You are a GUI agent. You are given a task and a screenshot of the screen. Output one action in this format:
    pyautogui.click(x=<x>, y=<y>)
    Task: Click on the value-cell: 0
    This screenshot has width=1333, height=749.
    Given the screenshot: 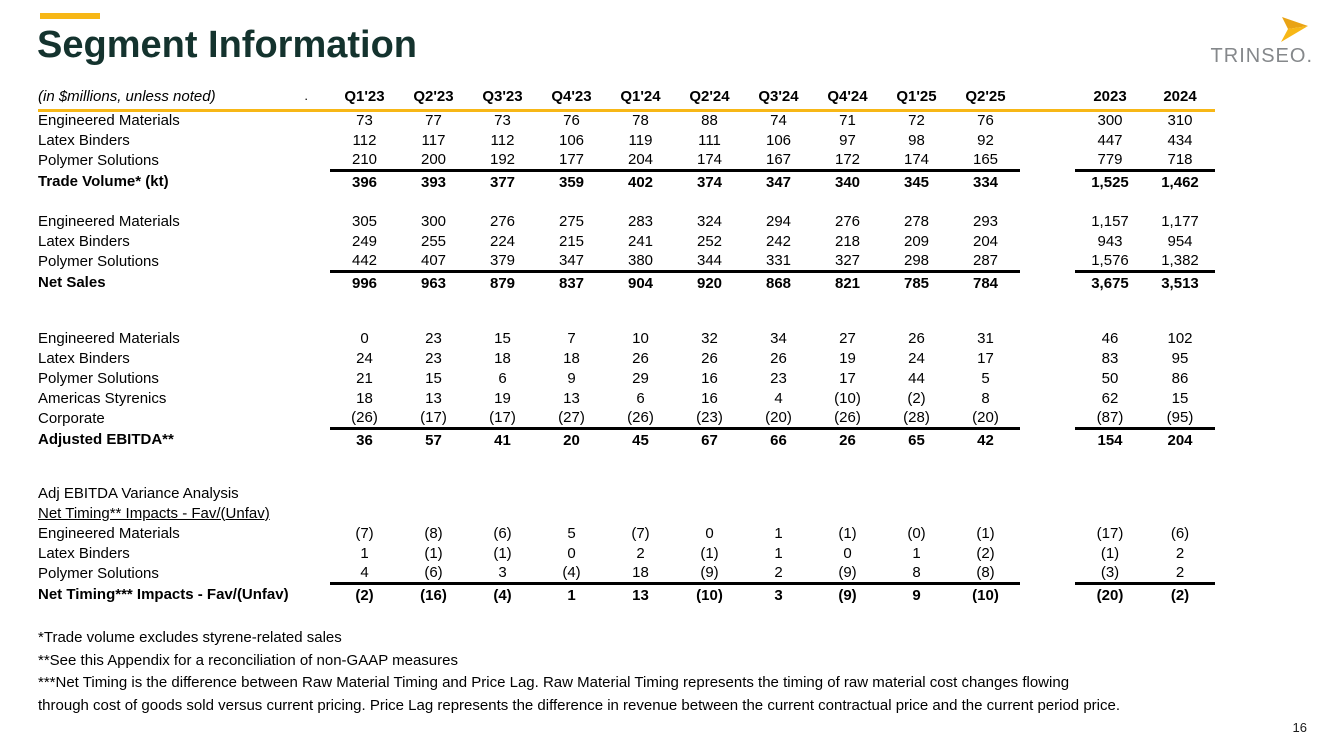 What is the action you would take?
    pyautogui.click(x=364, y=338)
    